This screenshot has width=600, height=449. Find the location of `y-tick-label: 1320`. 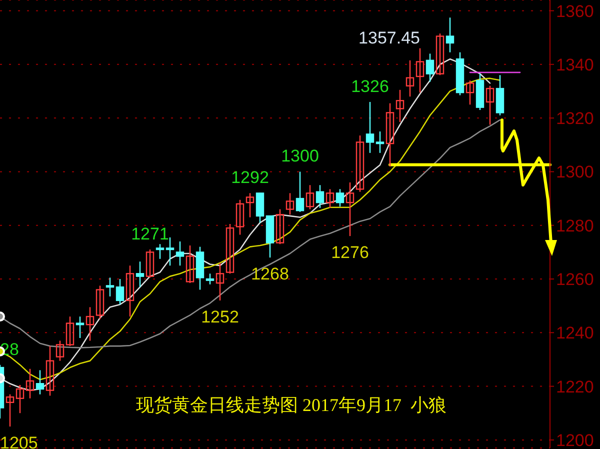

y-tick-label: 1320 is located at coordinates (575, 118).